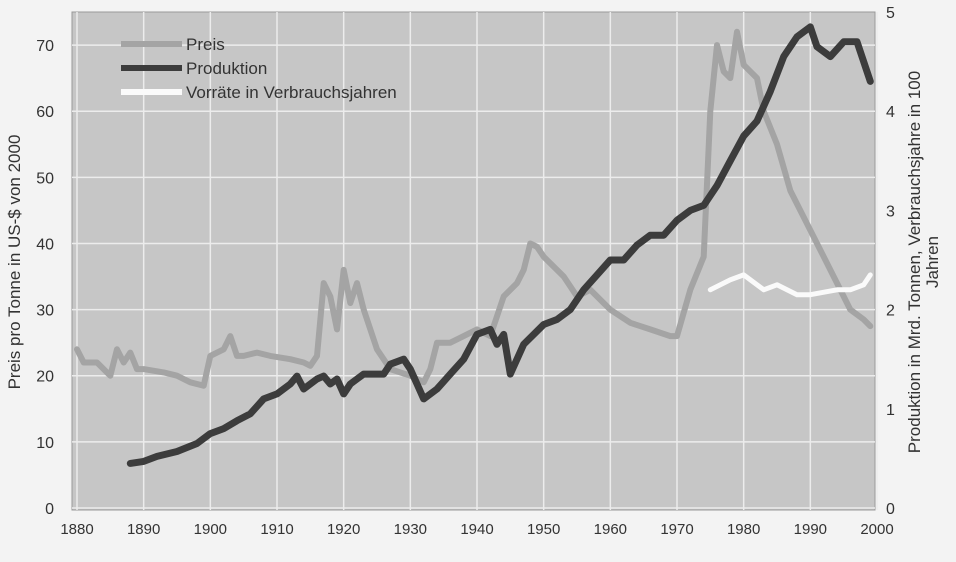 Image resolution: width=956 pixels, height=562 pixels. Describe the element at coordinates (890, 261) in the screenshot. I see `y-axis-right: 0 1 2 3 4 5` at that location.